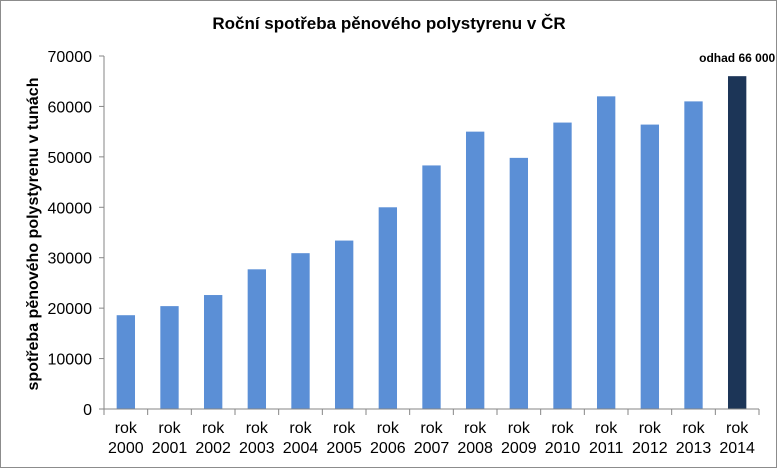 The height and width of the screenshot is (469, 777). What do you see at coordinates (606, 438) in the screenshot?
I see `x-tick-label: rok 2011` at bounding box center [606, 438].